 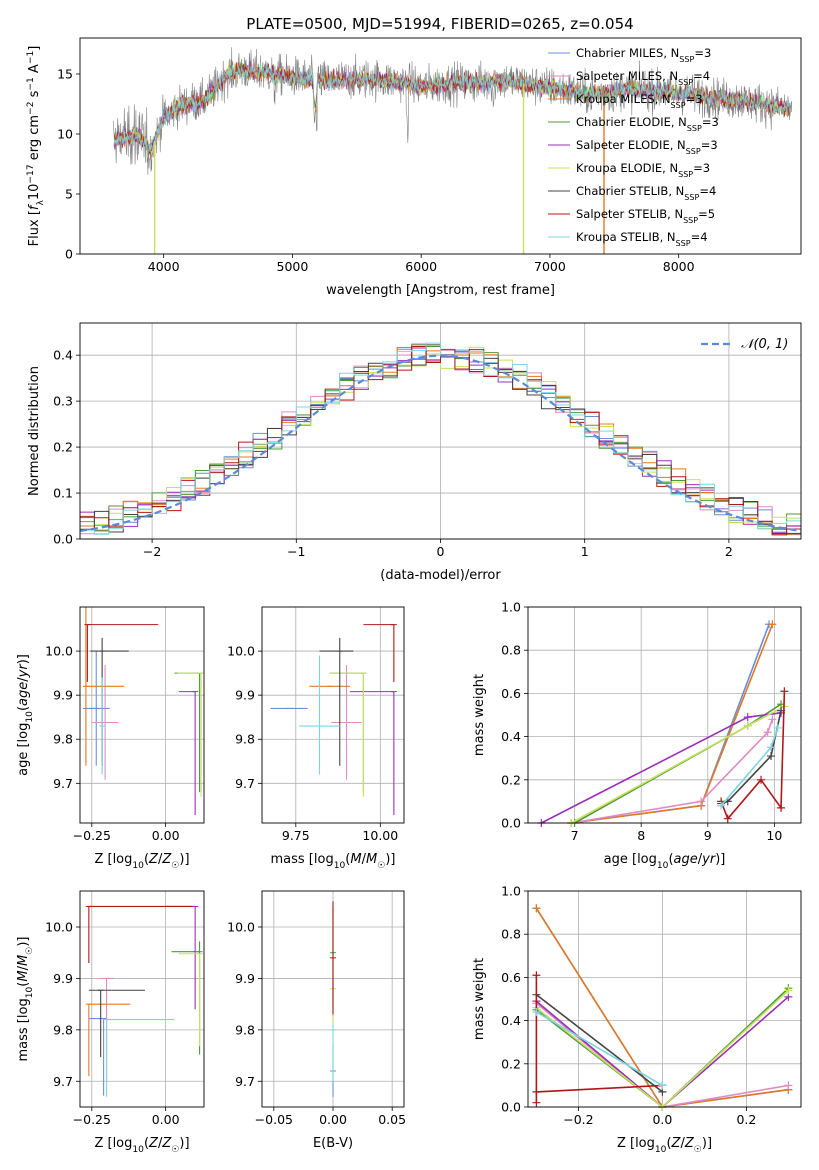 I want to click on x-tick-label: −0.2, so click(x=578, y=1119).